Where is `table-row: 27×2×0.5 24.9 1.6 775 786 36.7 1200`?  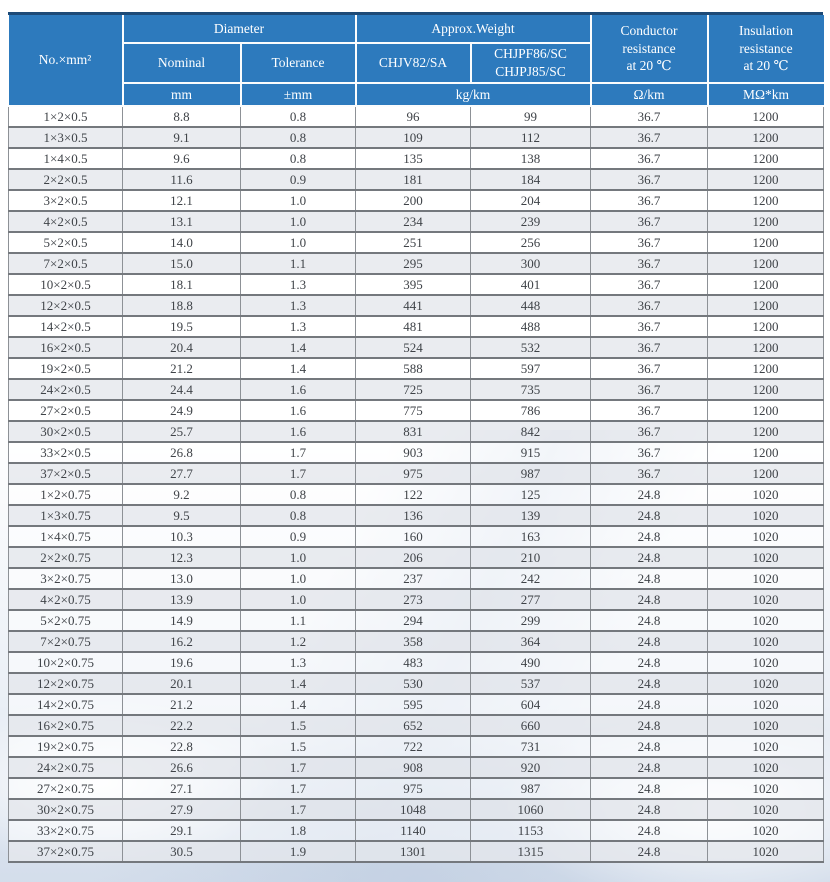 table-row: 27×2×0.5 24.9 1.6 775 786 36.7 1200 is located at coordinates (416, 410).